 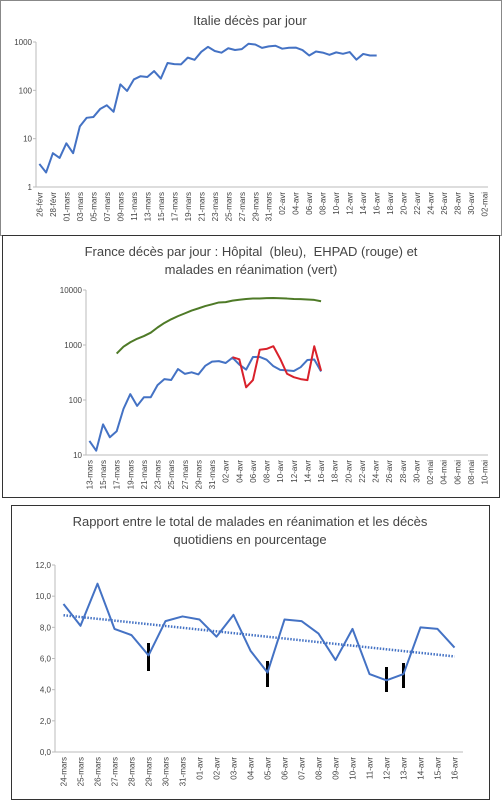 What do you see at coordinates (98, 771) in the screenshot?
I see `x-tick-label: 26-mars` at bounding box center [98, 771].